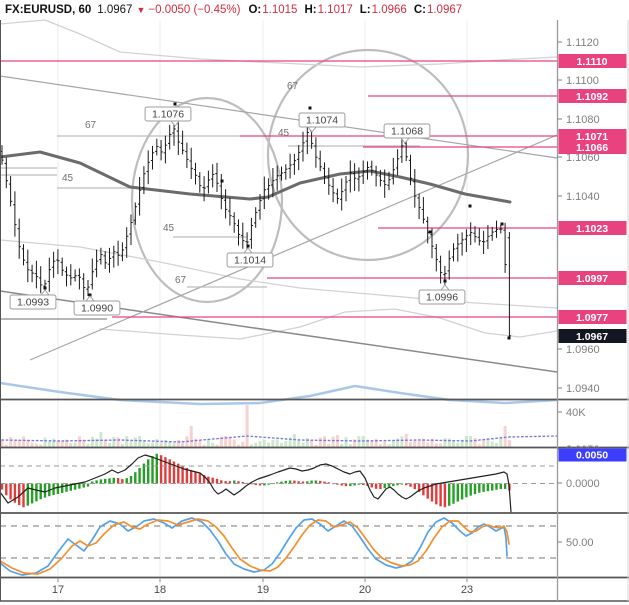 Image resolution: width=629 pixels, height=605 pixels. I want to click on interval-label: 60, so click(85, 9).